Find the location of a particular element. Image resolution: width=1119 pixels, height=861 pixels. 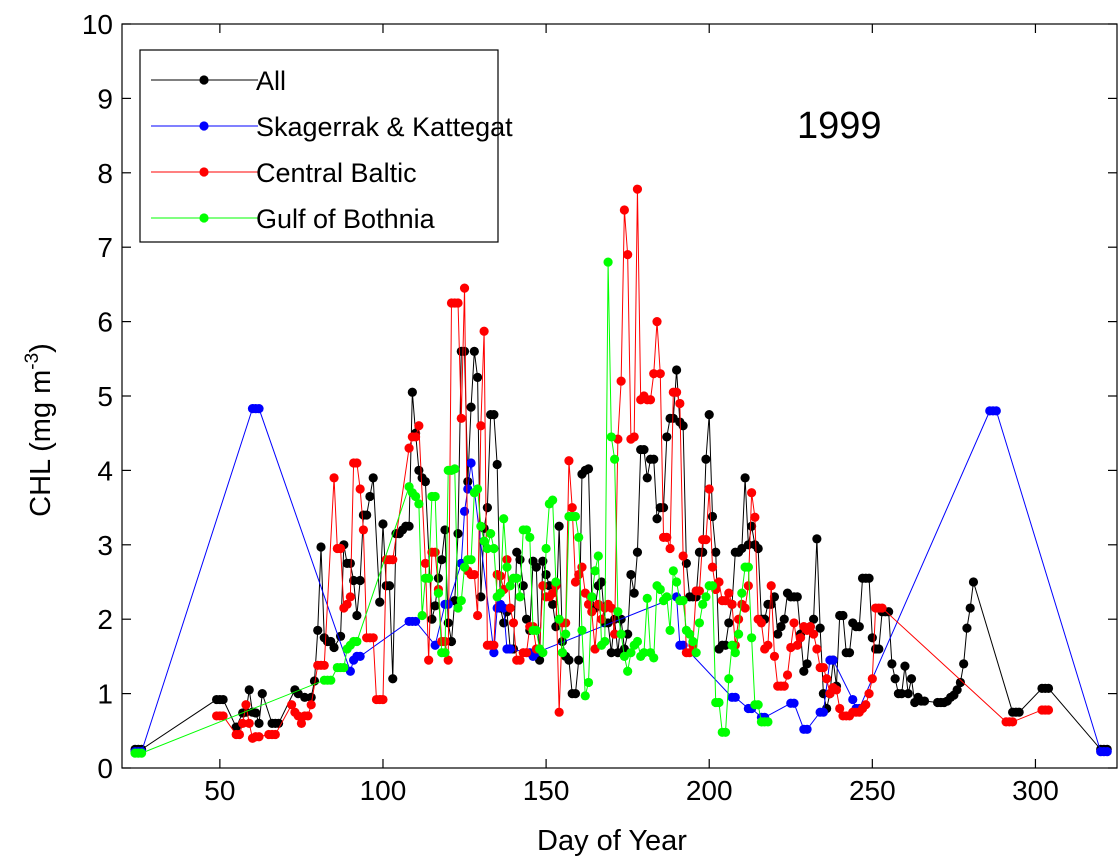

y-tick-label: 8 is located at coordinates (105, 173).